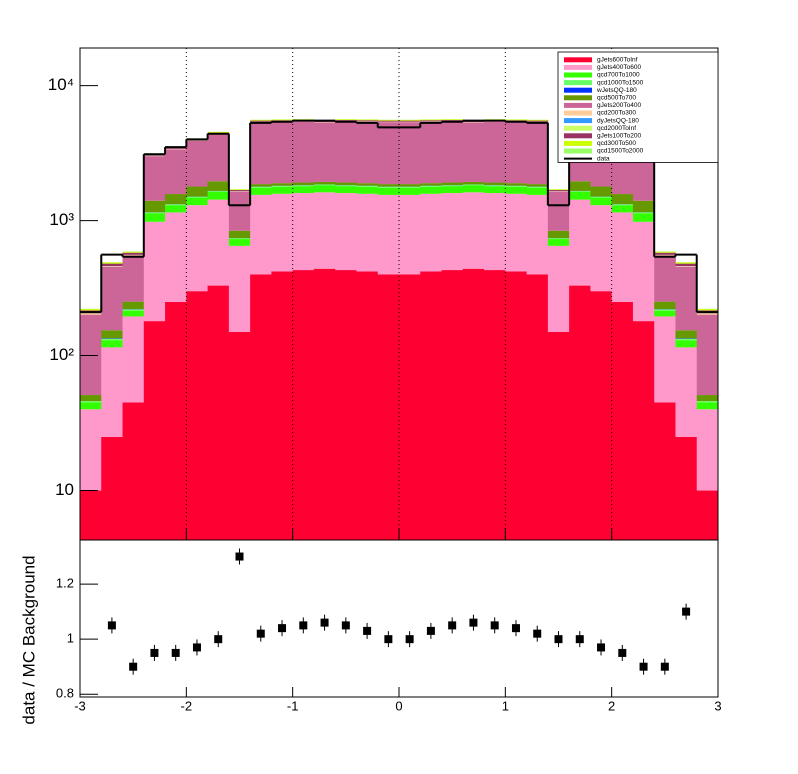 The image size is (798, 774). What do you see at coordinates (611, 705) in the screenshot?
I see `x-tick-label: 2` at bounding box center [611, 705].